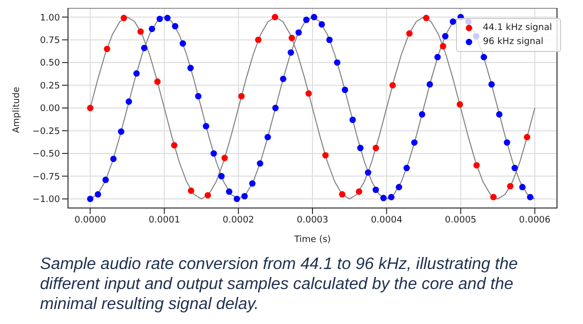 This screenshot has height=324, width=583. Describe the element at coordinates (238, 220) in the screenshot. I see `x-tick-label: 0.0002` at that location.